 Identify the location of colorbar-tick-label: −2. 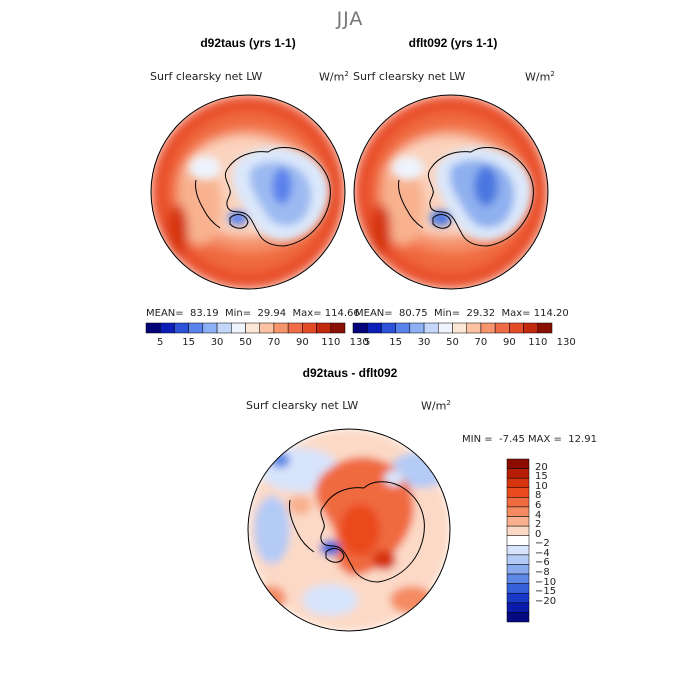
(542, 544).